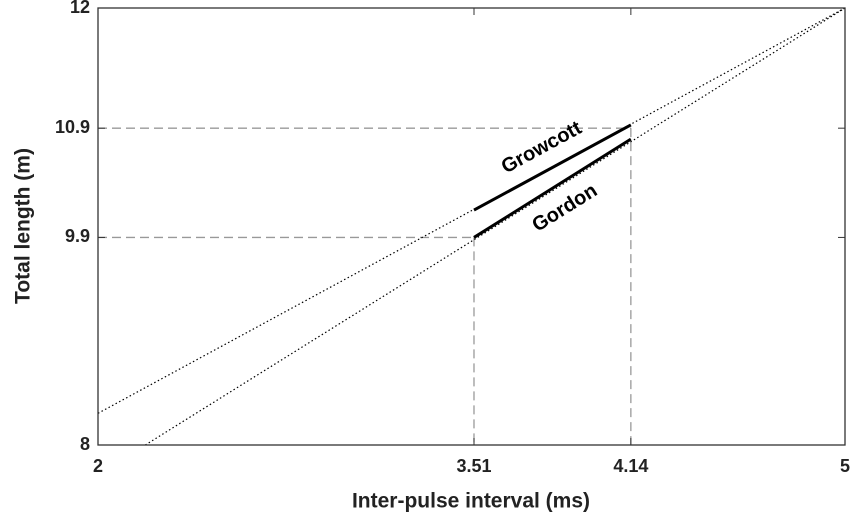 This screenshot has height=520, width=864. What do you see at coordinates (80, 8) in the screenshot?
I see `y-tick-label: 12` at bounding box center [80, 8].